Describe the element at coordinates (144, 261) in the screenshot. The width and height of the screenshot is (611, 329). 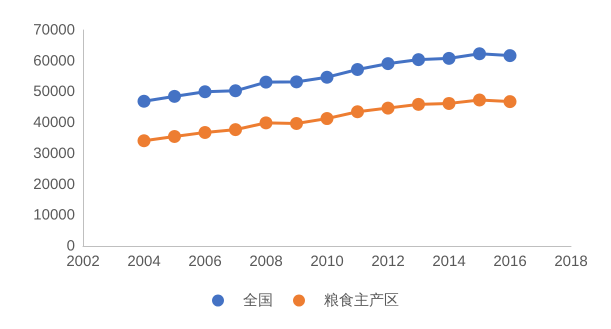
I see `x-tick-label: 2004` at that location.